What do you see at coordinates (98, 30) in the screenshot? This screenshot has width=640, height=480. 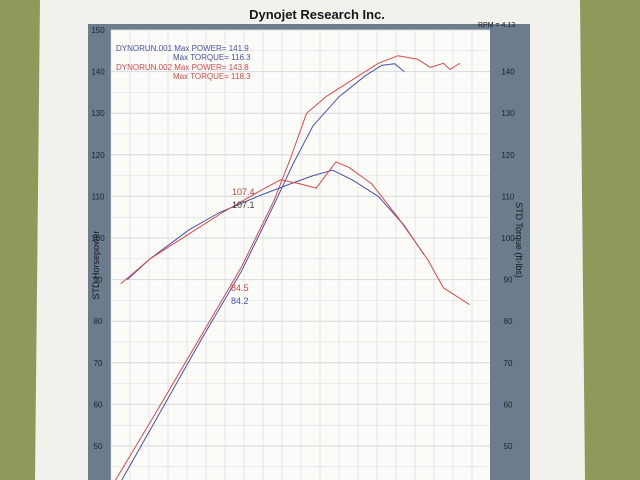 I see `y-tick-label: 150` at bounding box center [98, 30].